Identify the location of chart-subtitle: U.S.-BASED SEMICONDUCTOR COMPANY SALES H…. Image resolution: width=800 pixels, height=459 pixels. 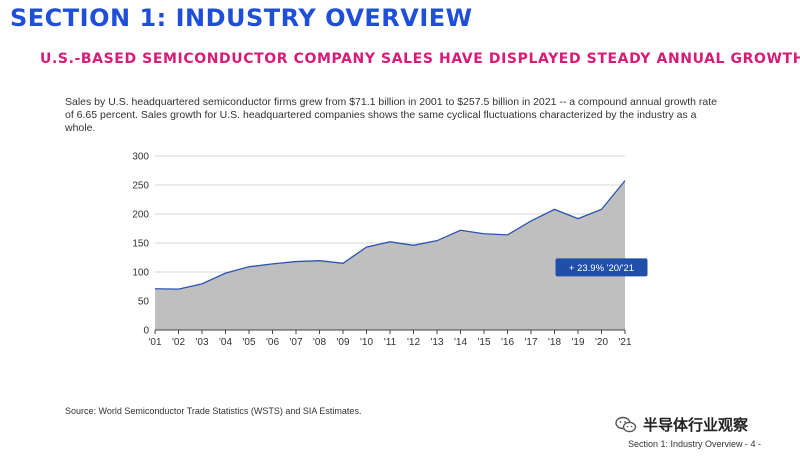
(420, 59).